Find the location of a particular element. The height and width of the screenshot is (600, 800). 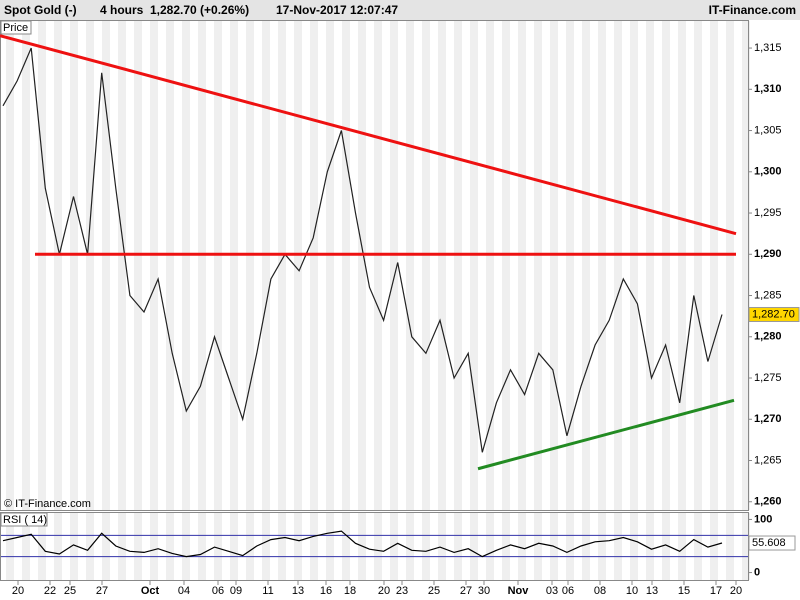

rsi-value-box is located at coordinates (772, 543).